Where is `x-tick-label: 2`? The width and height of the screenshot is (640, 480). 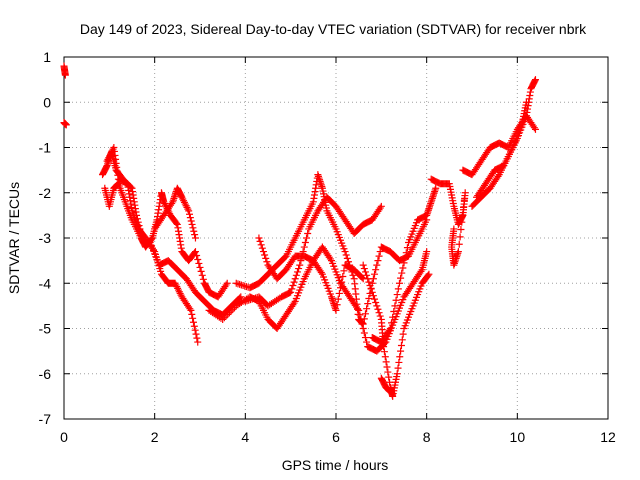
x-tick-label: 2 is located at coordinates (155, 437).